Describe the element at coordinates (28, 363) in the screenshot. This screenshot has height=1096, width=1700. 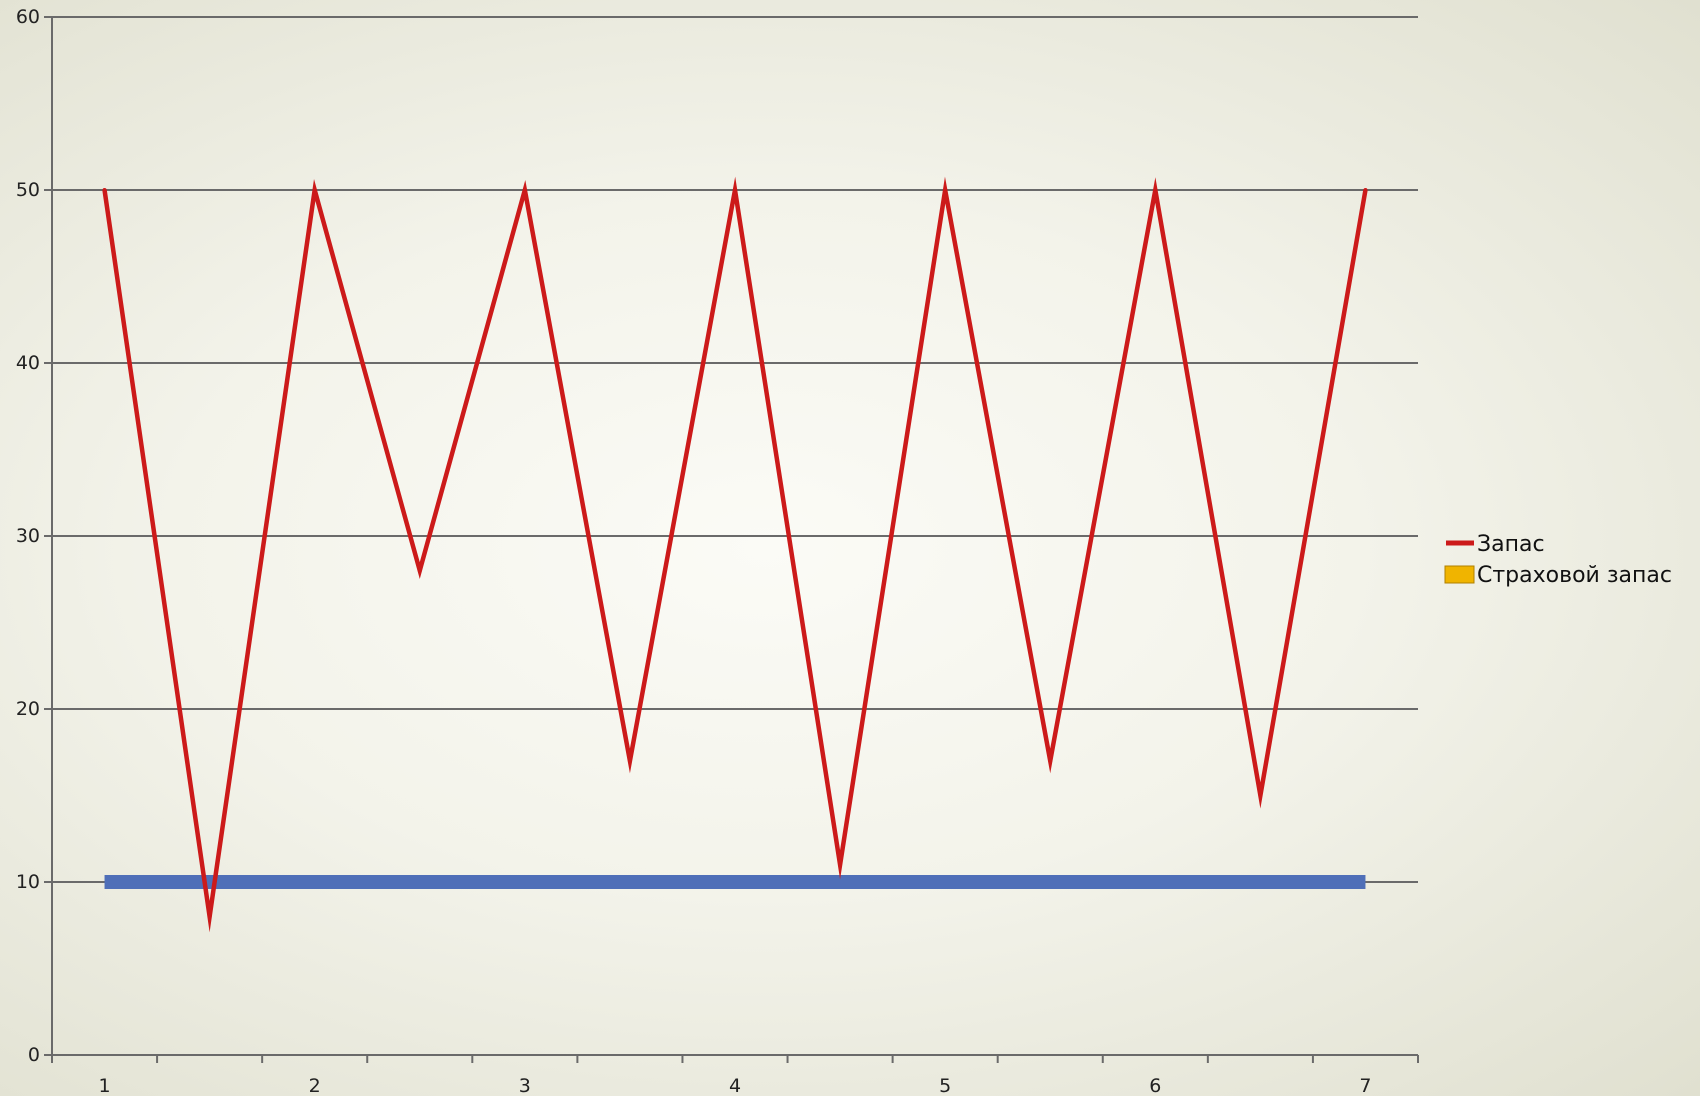
I see `y-tick-label: 40` at that location.